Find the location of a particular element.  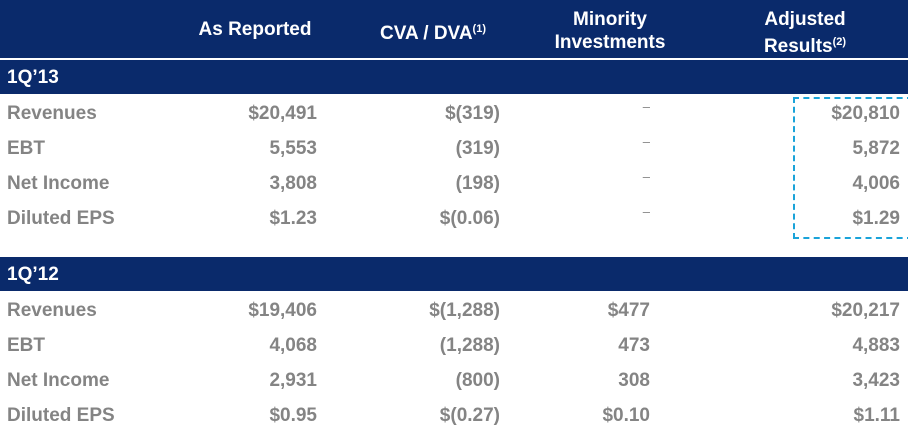

cell-as-reported: 3,808 is located at coordinates (293, 183).